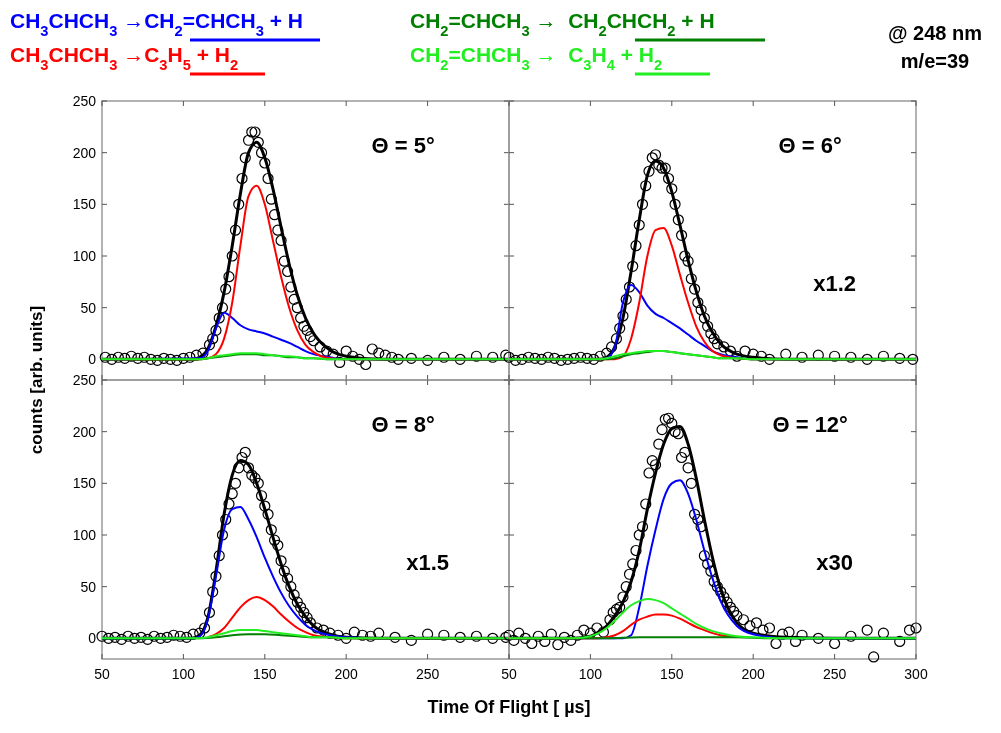 The height and width of the screenshot is (733, 1001). I want to click on x-axis-title: Time Of Flight [ µs], so click(509, 707).